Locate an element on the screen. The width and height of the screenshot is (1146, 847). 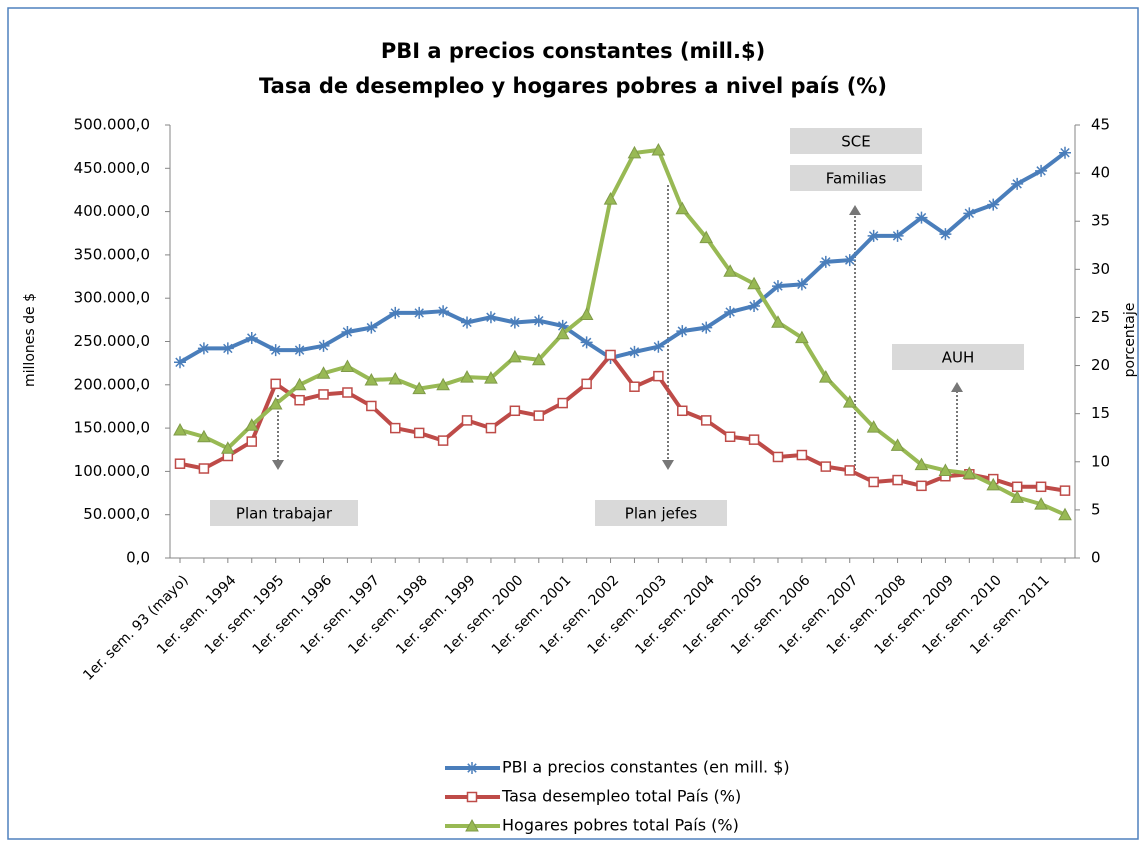
y-tick-label: 350.000,0 is located at coordinates (112, 254).